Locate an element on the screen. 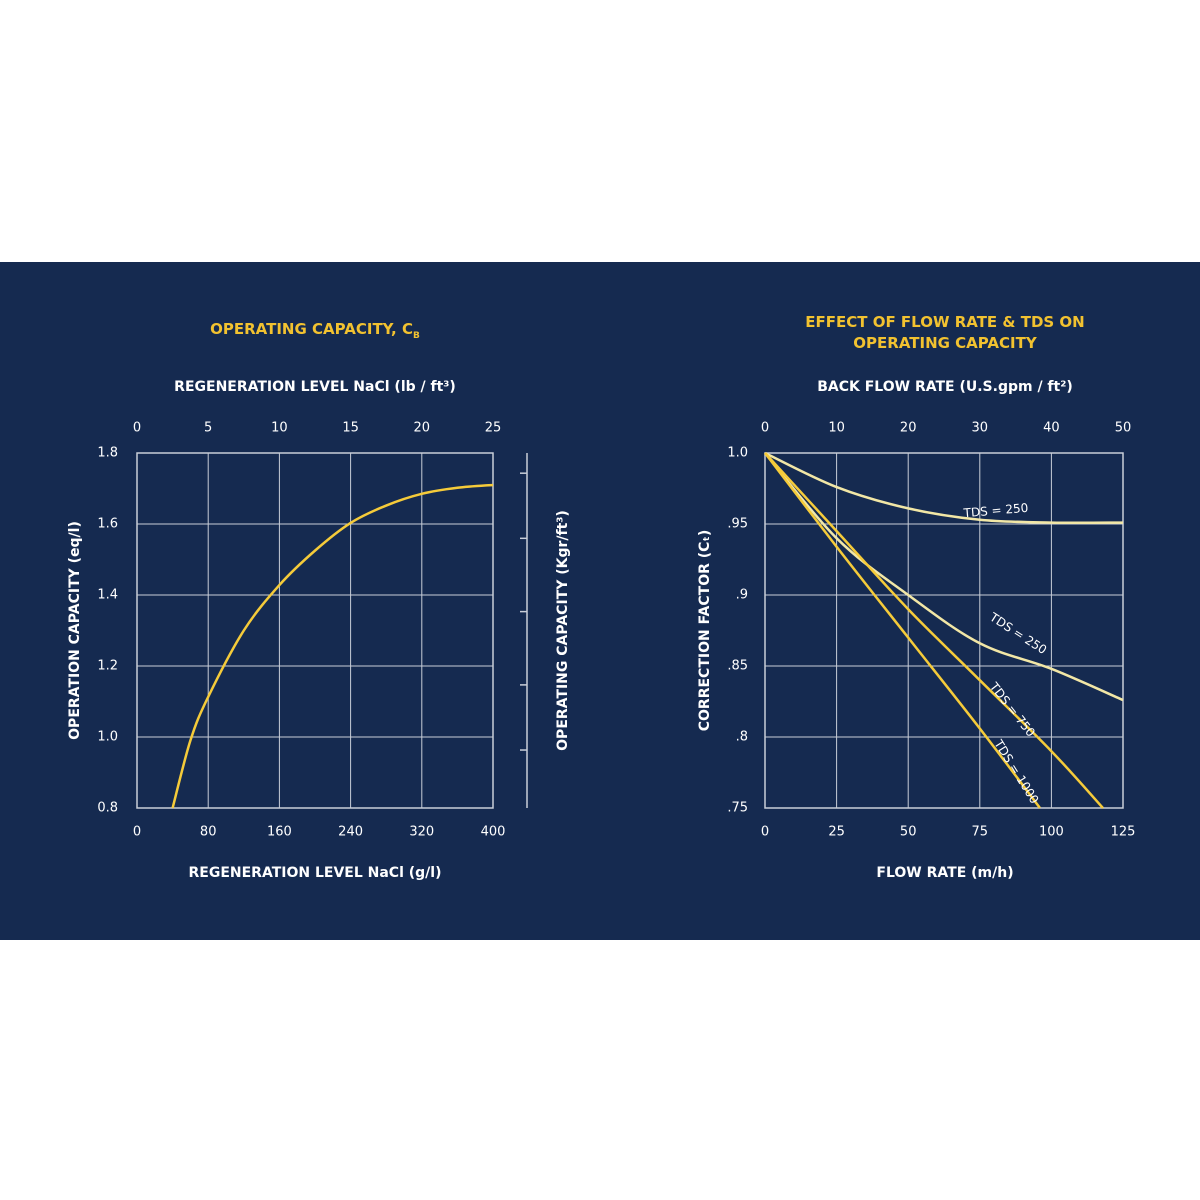  y-tick-label: 0.8 is located at coordinates (107, 808).